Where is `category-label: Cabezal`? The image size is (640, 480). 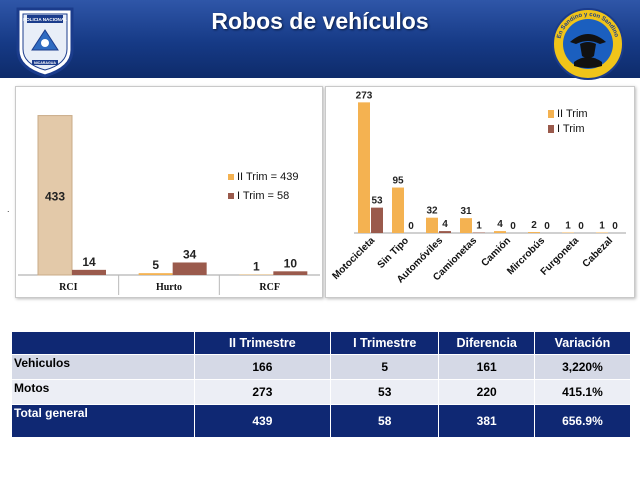
category-label: Cabezal is located at coordinates (598, 252).